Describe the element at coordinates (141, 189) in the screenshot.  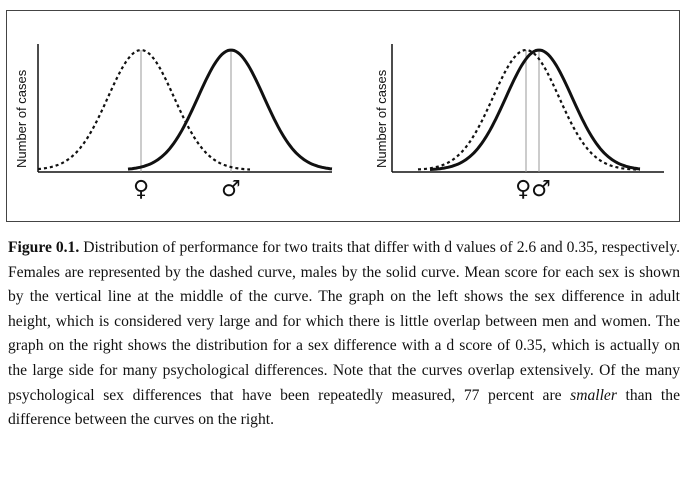
I see `left-female-symbol: ♀` at that location.